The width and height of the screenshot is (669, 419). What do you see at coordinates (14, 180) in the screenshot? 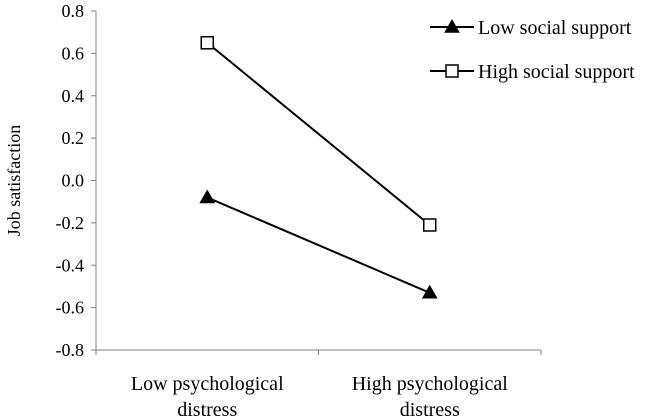
I see `y-axis-title: Job satisfaction` at bounding box center [14, 180].